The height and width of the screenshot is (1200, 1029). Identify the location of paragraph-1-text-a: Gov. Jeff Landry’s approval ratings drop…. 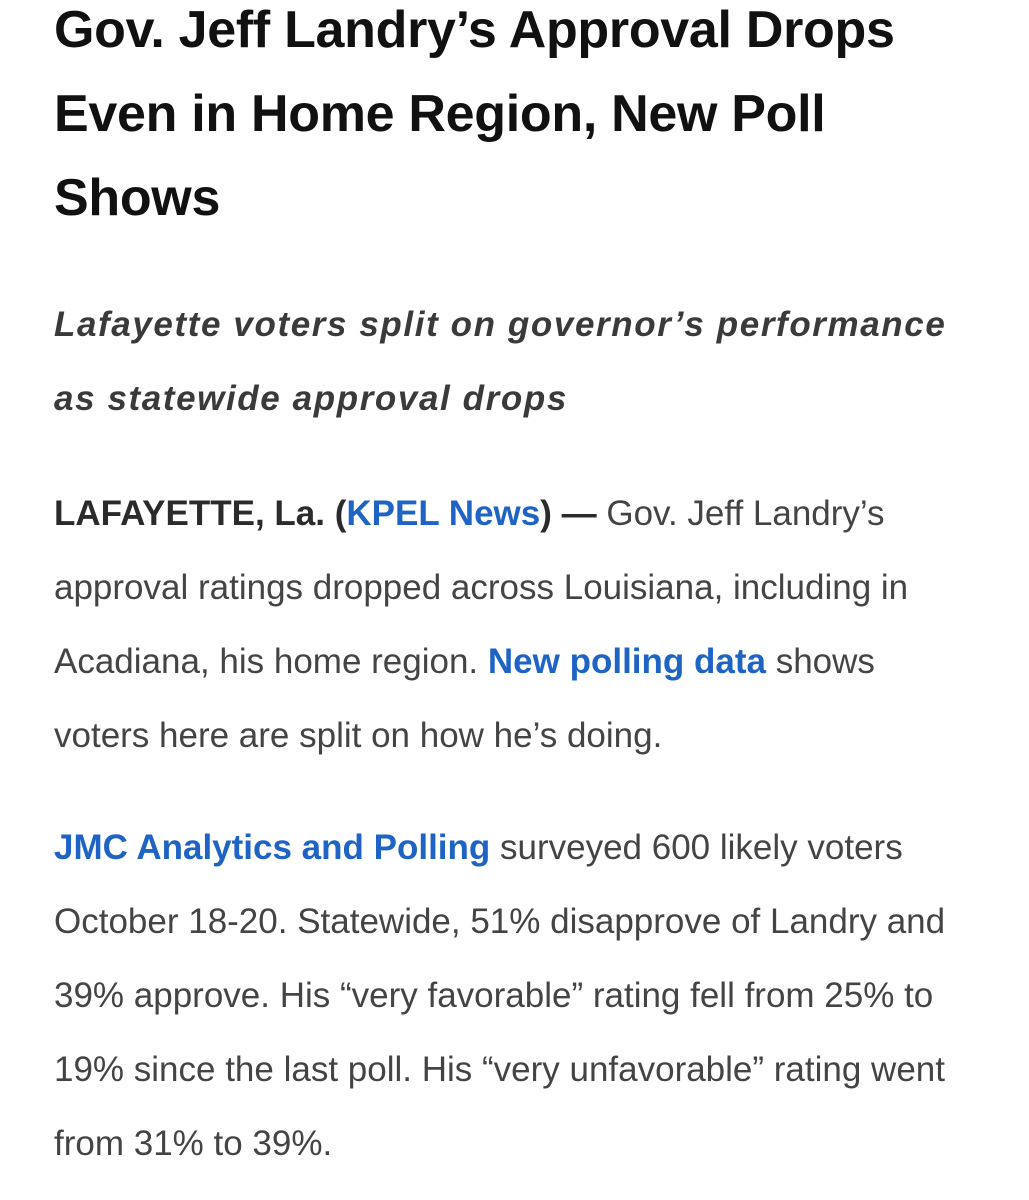
(481, 587).